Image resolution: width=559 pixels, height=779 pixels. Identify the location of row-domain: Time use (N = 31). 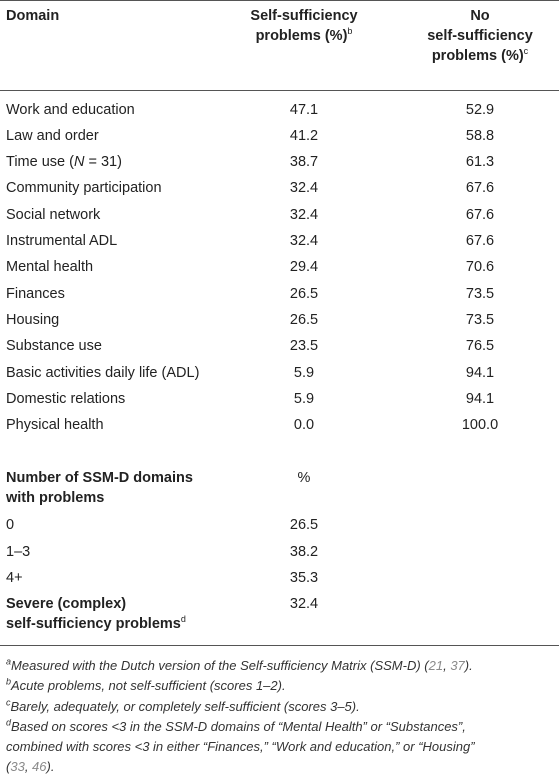
(64, 162).